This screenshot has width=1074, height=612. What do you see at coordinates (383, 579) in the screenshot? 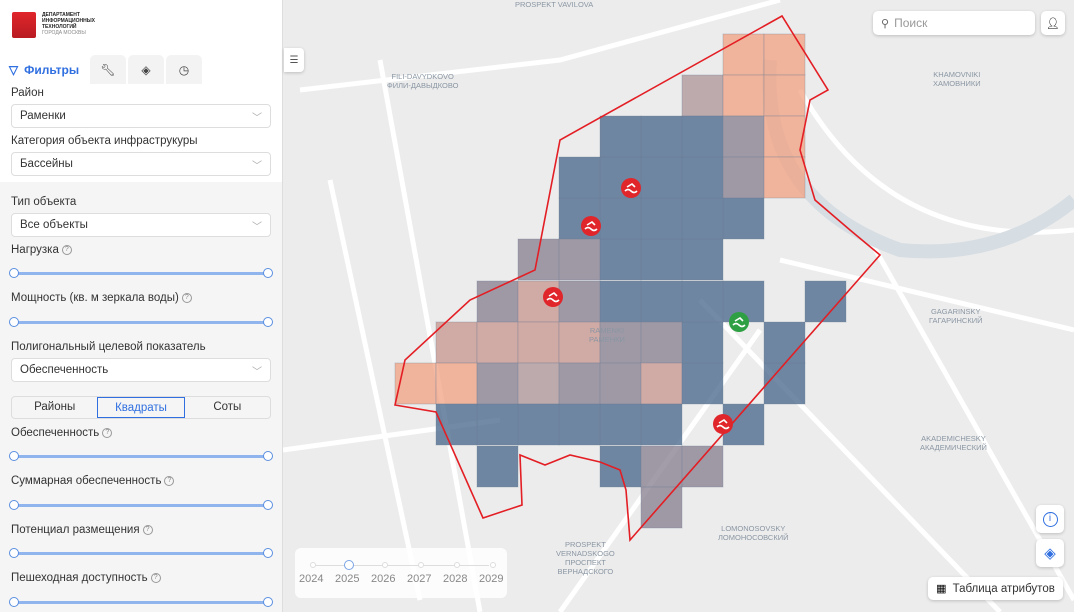
I see `year-label: 2026` at bounding box center [383, 579].